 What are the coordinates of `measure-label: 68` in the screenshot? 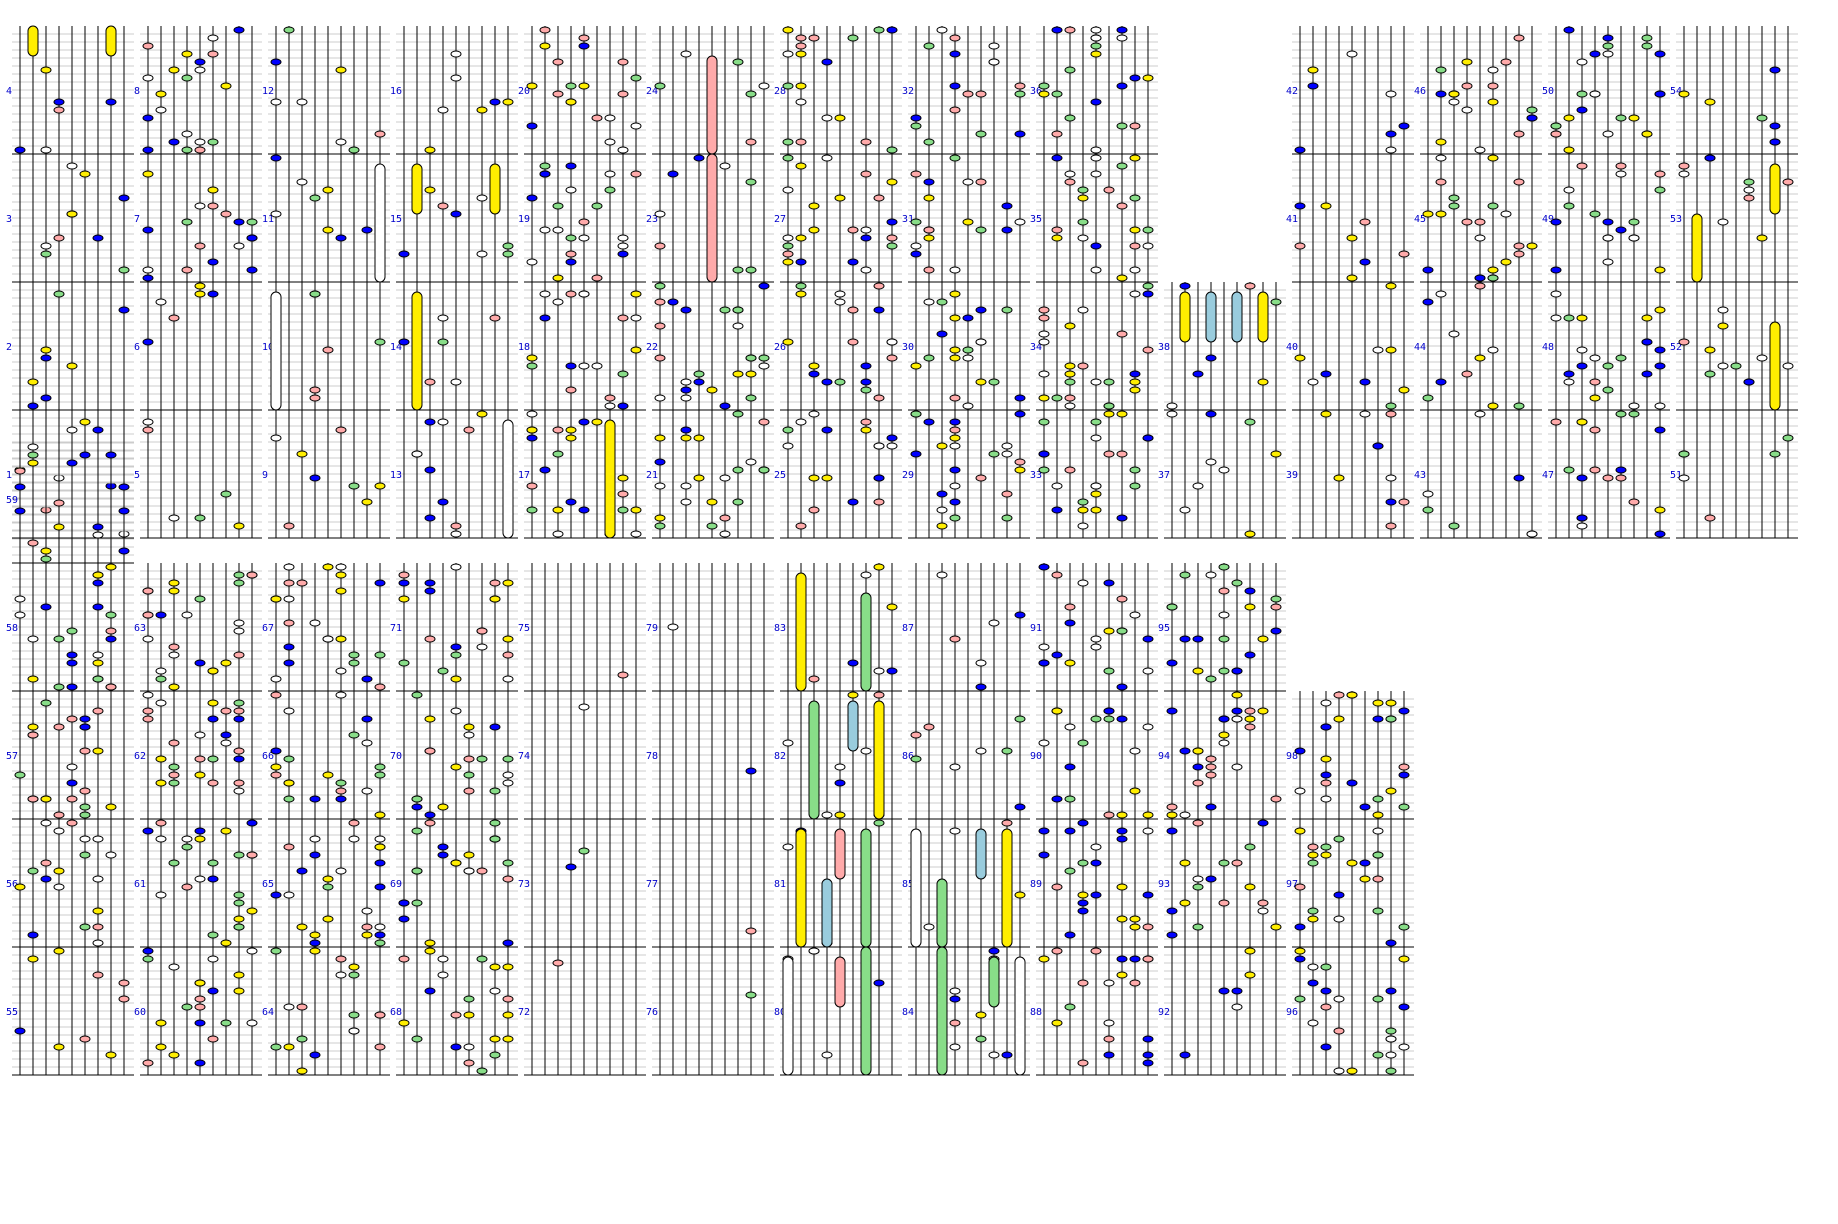 It's located at (396, 1012).